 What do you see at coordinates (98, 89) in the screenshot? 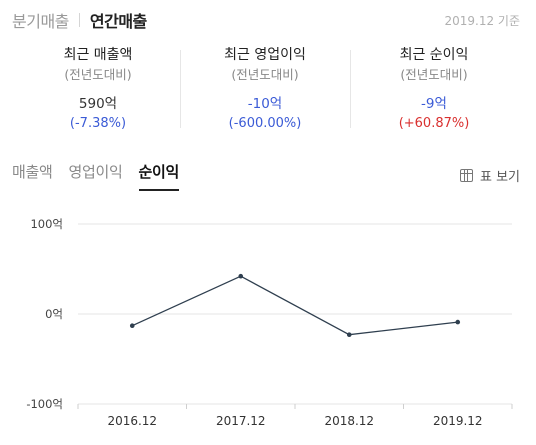
I see `stat-sales: 최근 매출액 (전년도대비) 590억 (-7.38%)` at bounding box center [98, 89].